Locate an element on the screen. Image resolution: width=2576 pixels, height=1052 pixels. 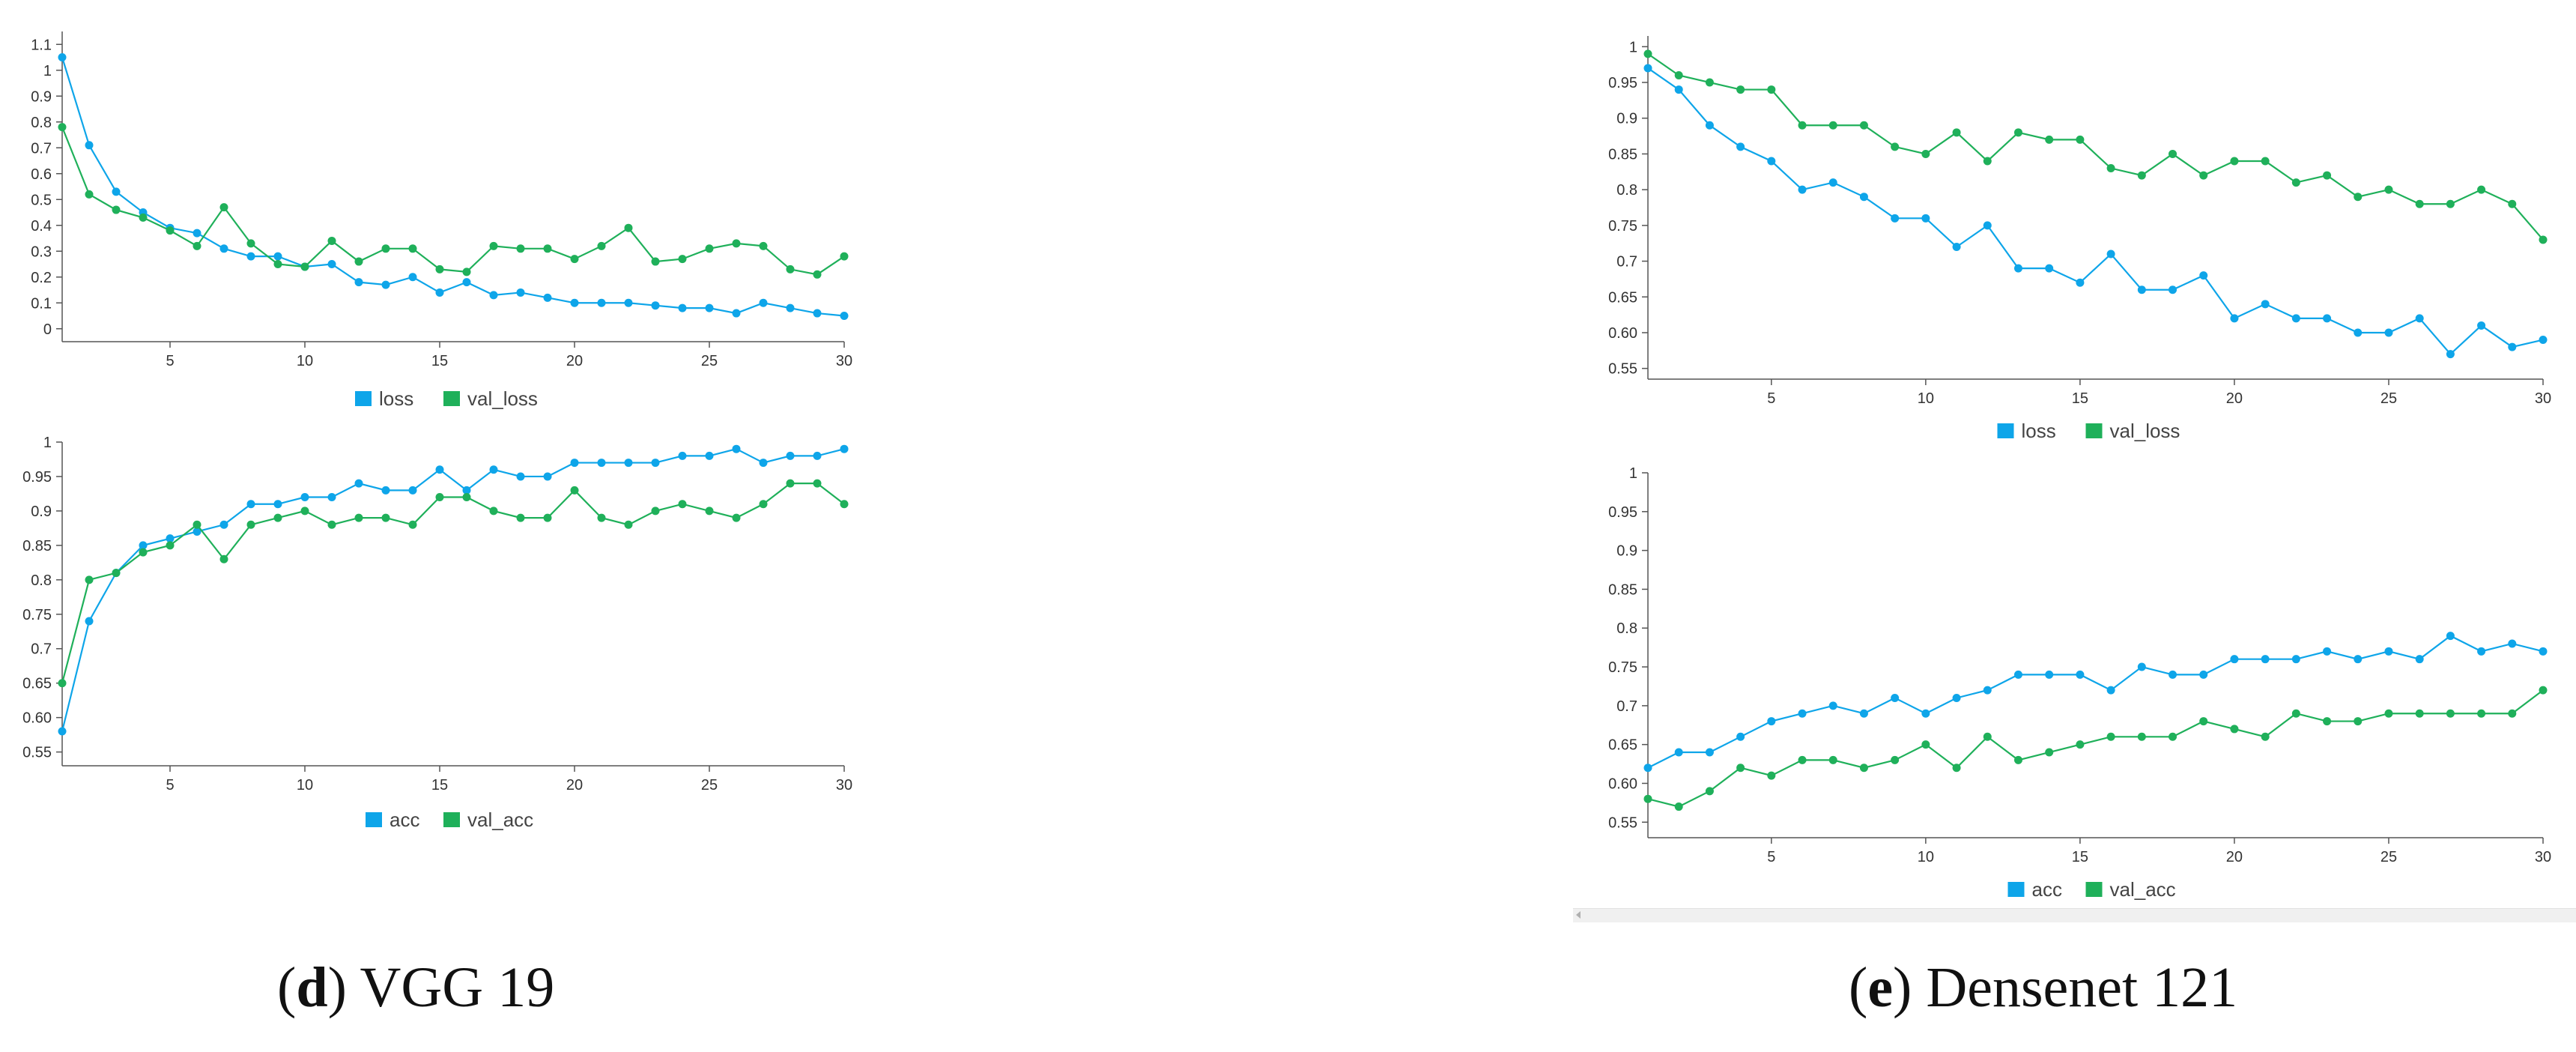
scroll-left-arrow-icon is located at coordinates (1579, 915).